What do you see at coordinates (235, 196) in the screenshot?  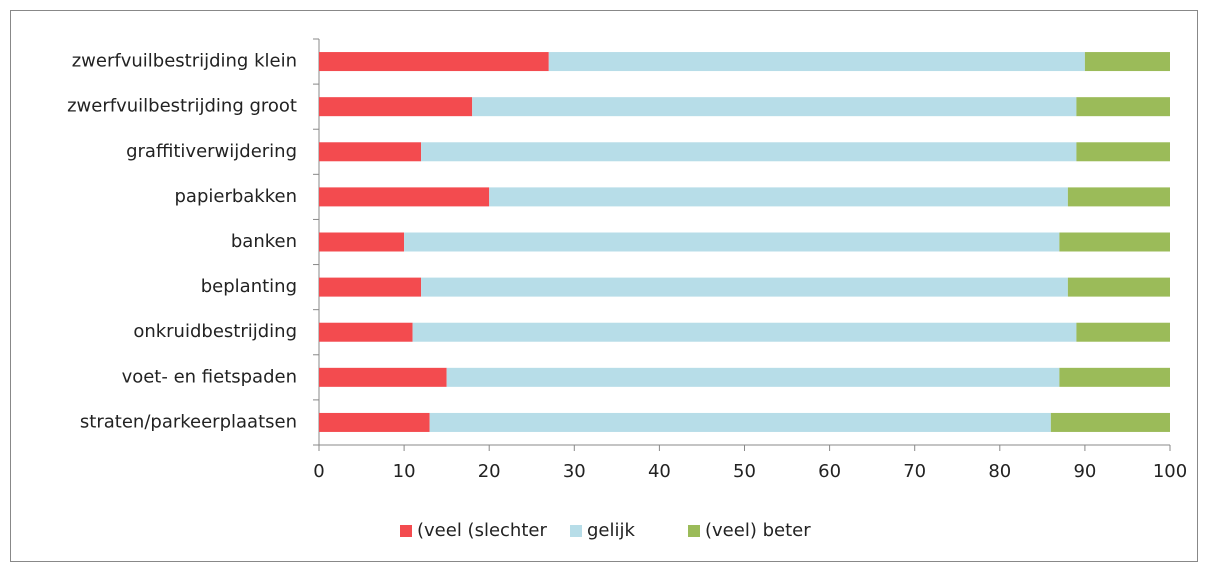 I see `y-tick-label: papierbakken` at bounding box center [235, 196].